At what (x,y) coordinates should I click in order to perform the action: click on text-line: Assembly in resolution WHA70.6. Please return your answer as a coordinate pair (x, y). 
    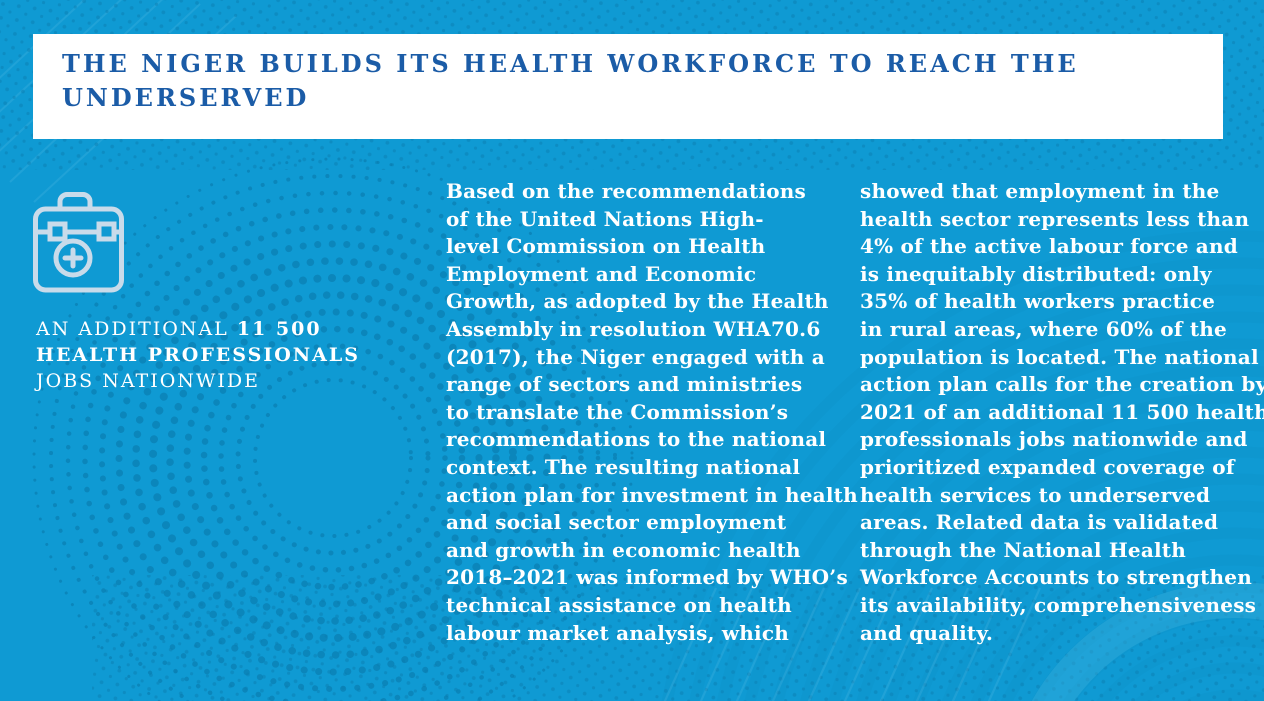
    Looking at the image, I should click on (633, 328).